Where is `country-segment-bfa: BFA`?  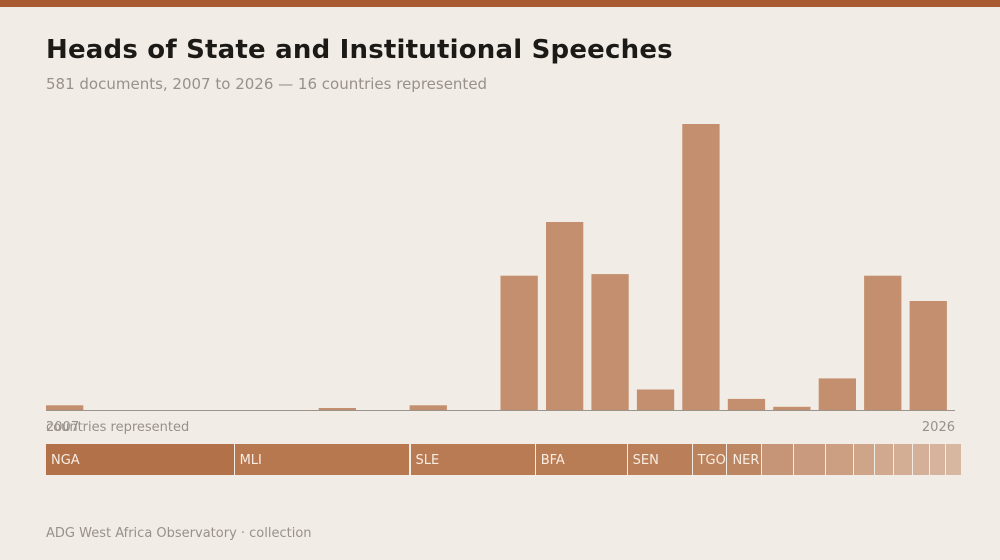
country-segment-bfa: BFA is located at coordinates (581, 459).